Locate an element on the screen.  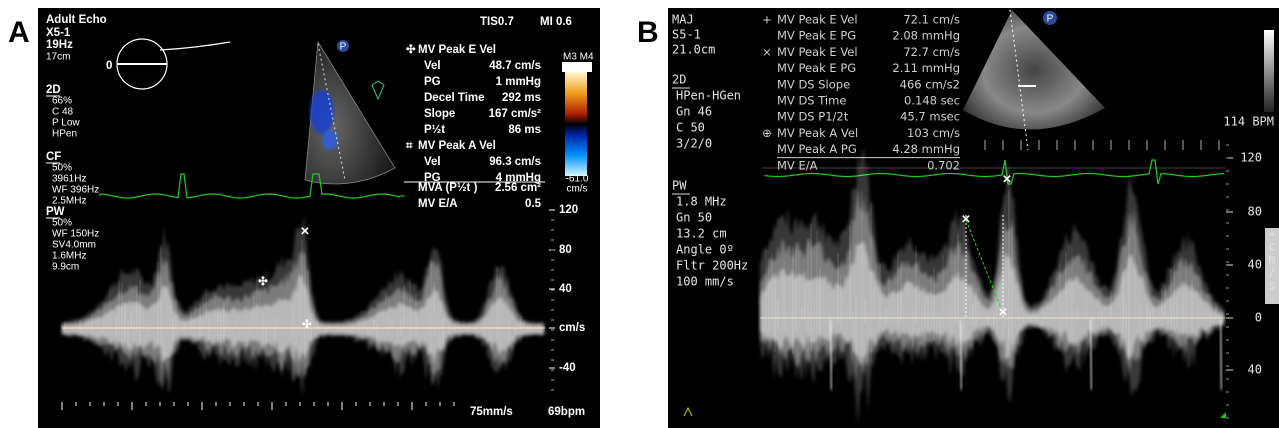
color-map: M3 M4 is located at coordinates (578, 57).